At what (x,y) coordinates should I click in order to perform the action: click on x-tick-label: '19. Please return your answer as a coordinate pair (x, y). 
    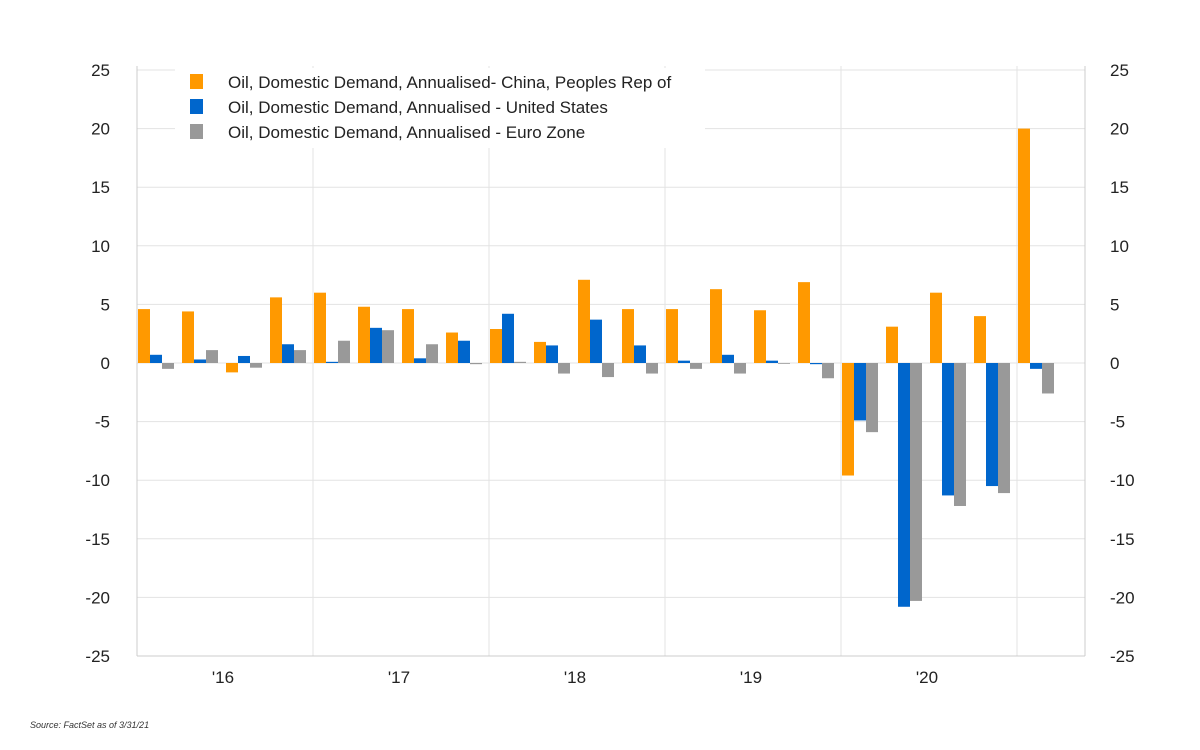
    Looking at the image, I should click on (751, 677).